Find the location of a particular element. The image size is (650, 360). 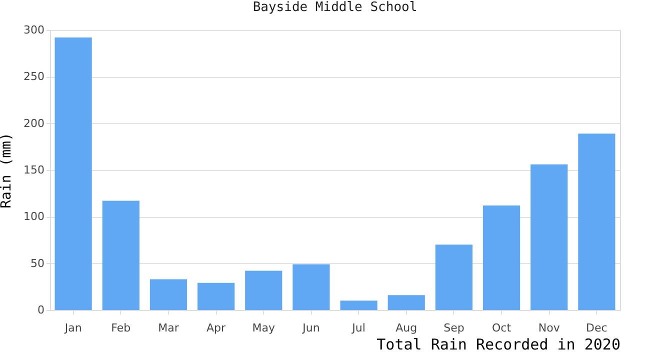

x-tick-label: May is located at coordinates (264, 328).